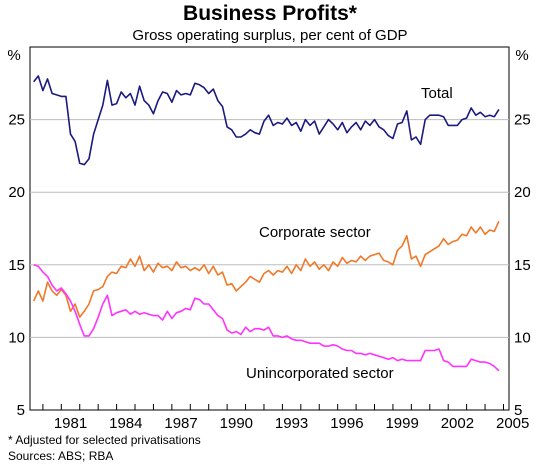 The width and height of the screenshot is (540, 473). What do you see at coordinates (457, 423) in the screenshot?
I see `x-tick-label: 2002` at bounding box center [457, 423].